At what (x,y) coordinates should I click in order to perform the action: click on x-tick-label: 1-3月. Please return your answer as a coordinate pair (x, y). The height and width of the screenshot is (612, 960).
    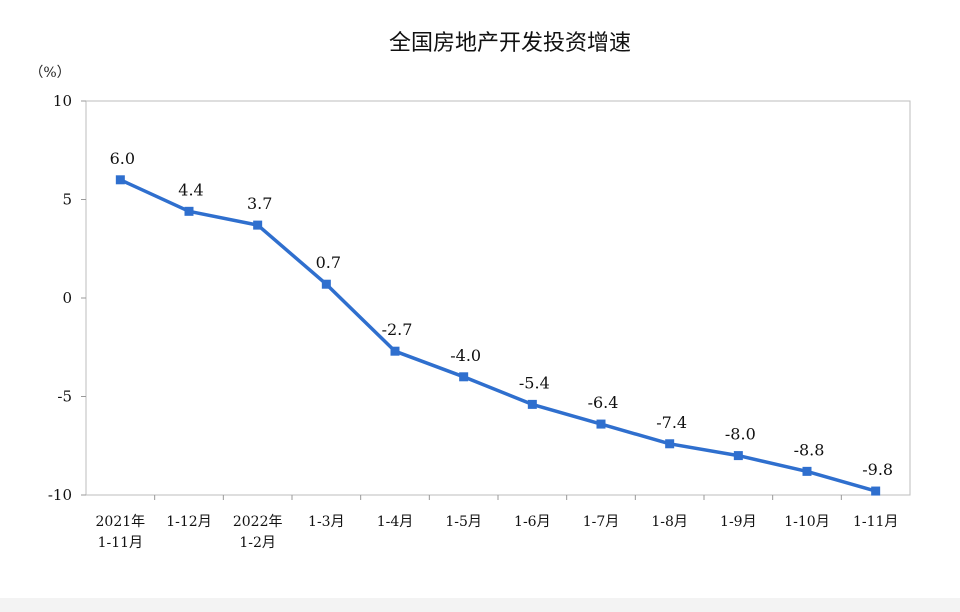
    Looking at the image, I should click on (326, 522).